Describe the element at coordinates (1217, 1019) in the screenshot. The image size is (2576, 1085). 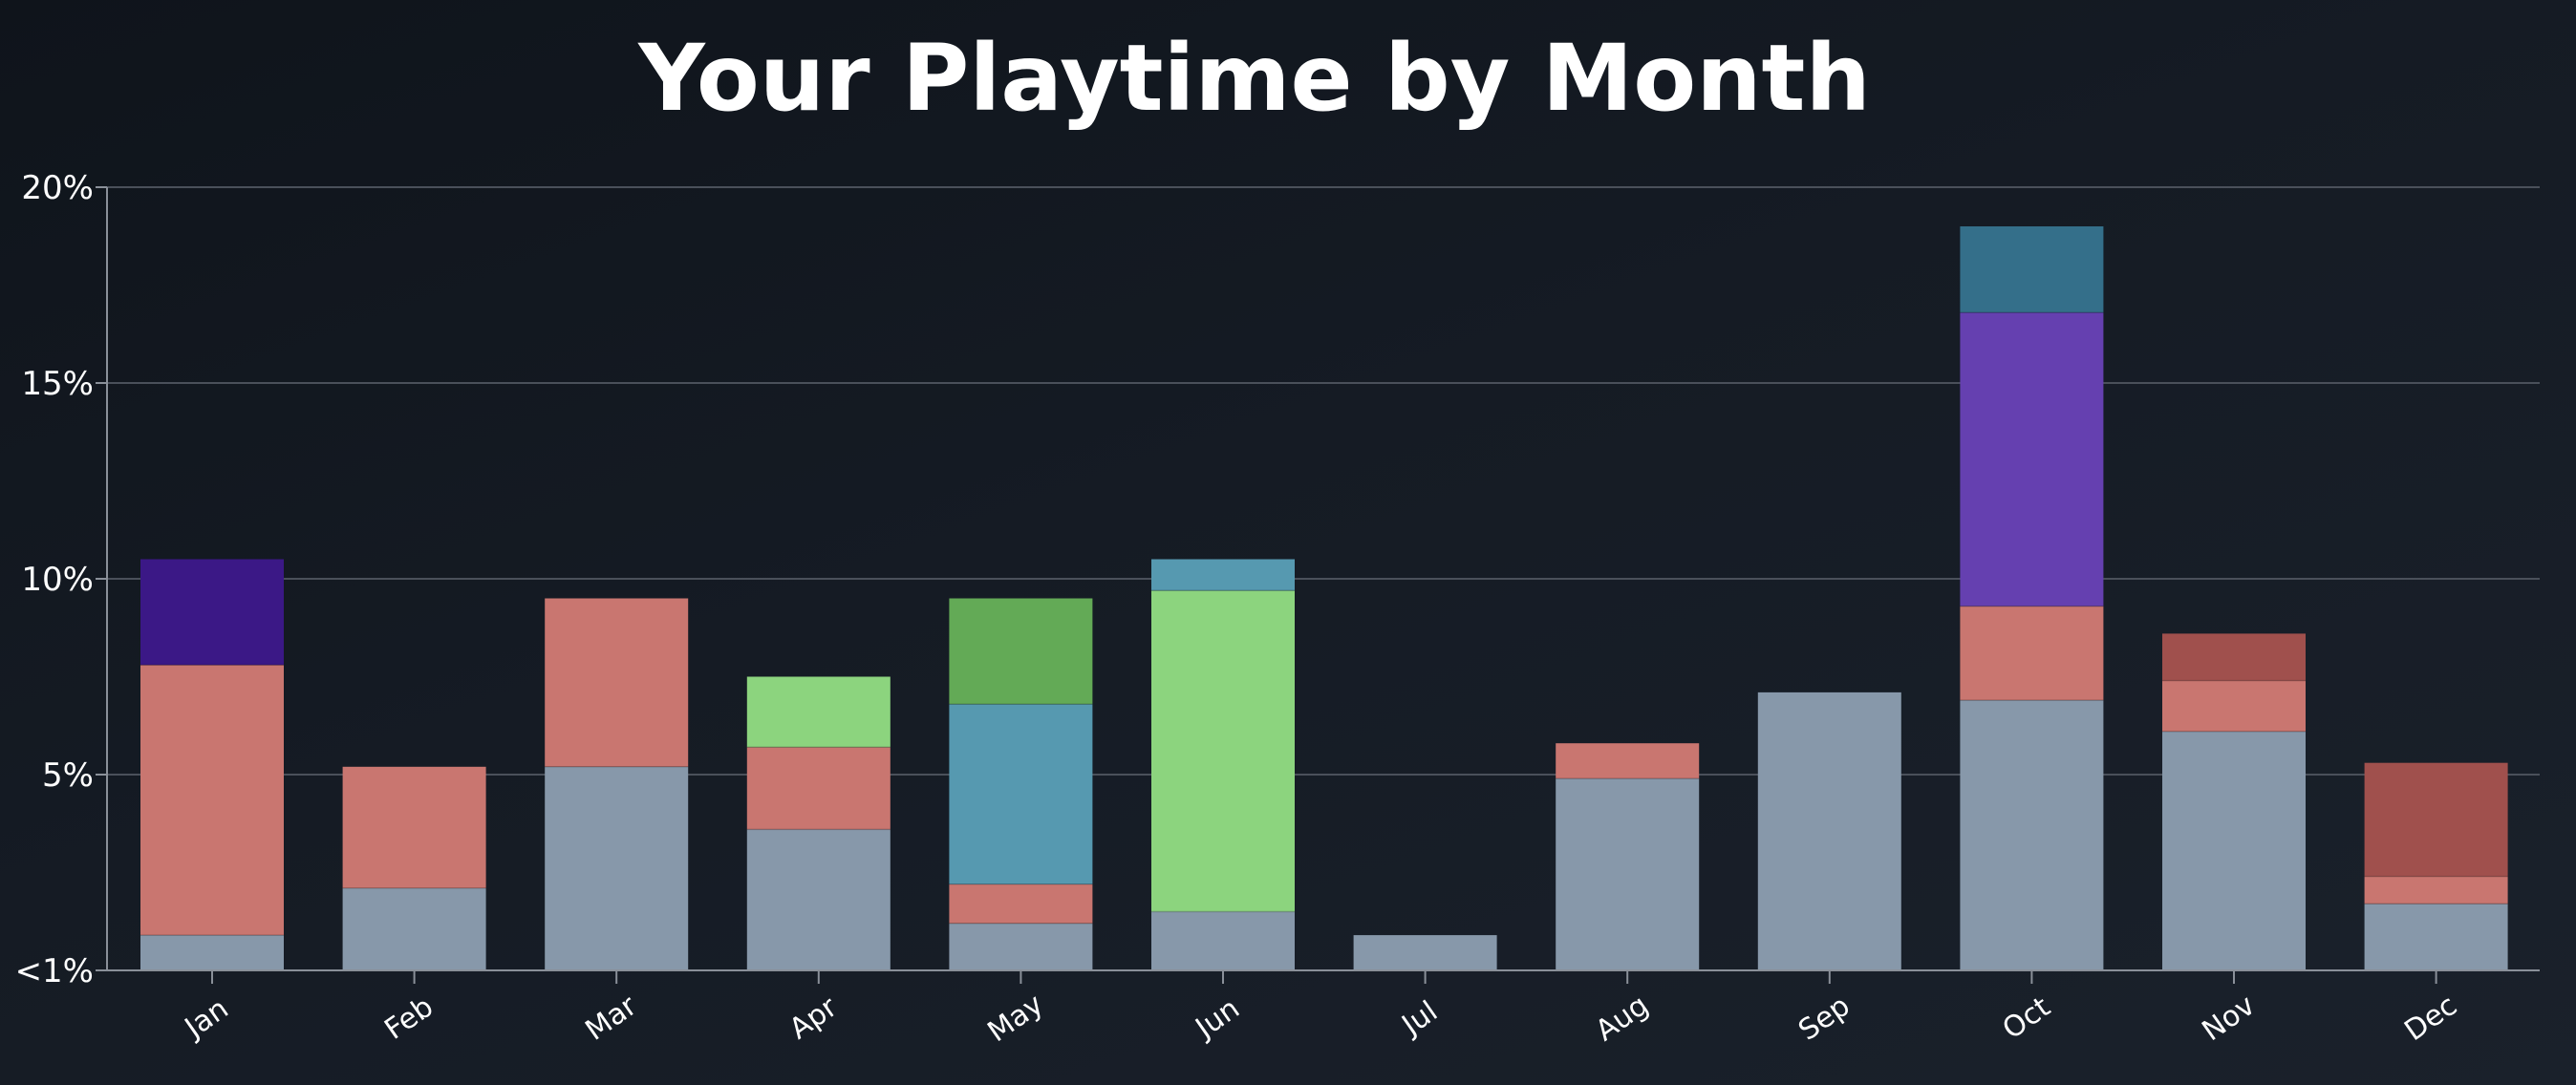
I see `x-tick-label: Jun` at that location.